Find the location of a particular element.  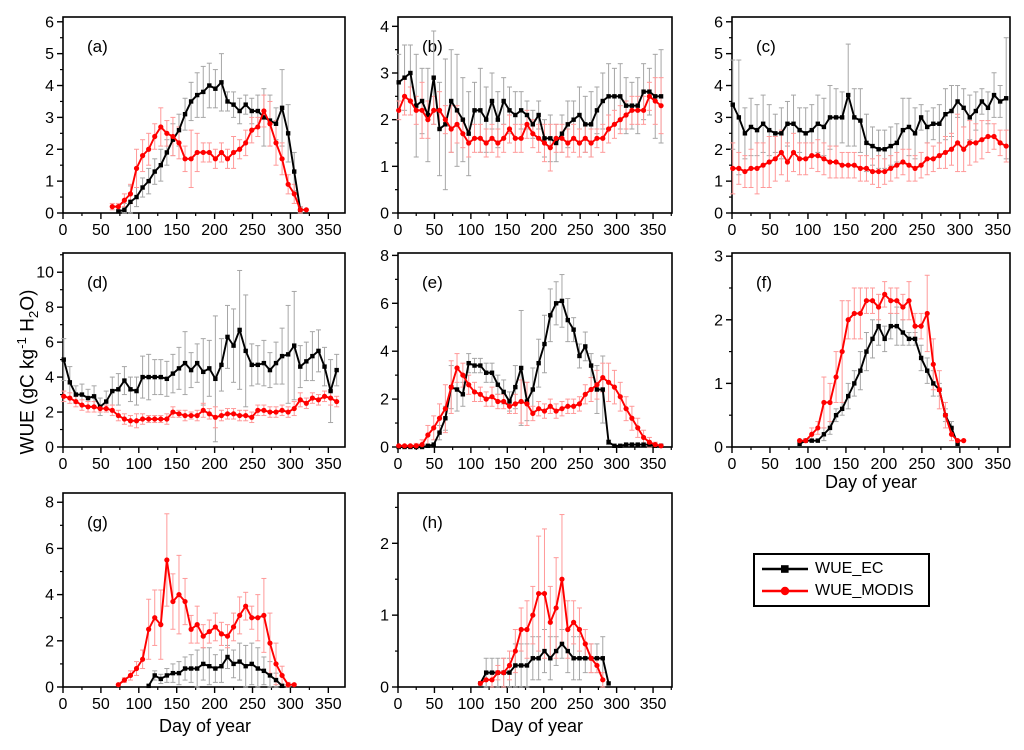

legend-item-wue-modis: WUE_MODIS is located at coordinates (841, 591).